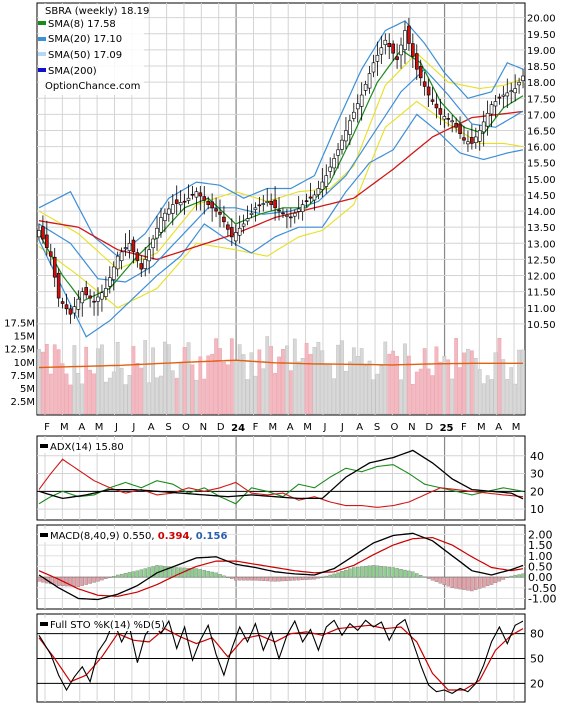 This screenshot has height=706, width=566. What do you see at coordinates (281, 478) in the screenshot?
I see `adx-lines` at bounding box center [281, 478].